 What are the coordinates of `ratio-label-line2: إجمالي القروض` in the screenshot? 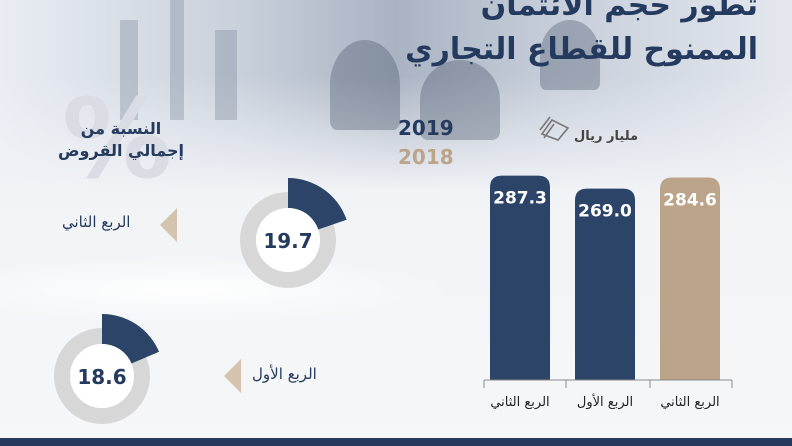 It's located at (121, 150).